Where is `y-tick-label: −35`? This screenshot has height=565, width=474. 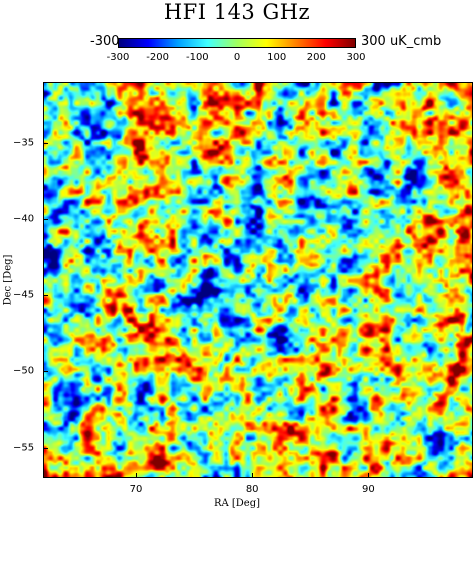 y-tick-label: −35 is located at coordinates (24, 143).